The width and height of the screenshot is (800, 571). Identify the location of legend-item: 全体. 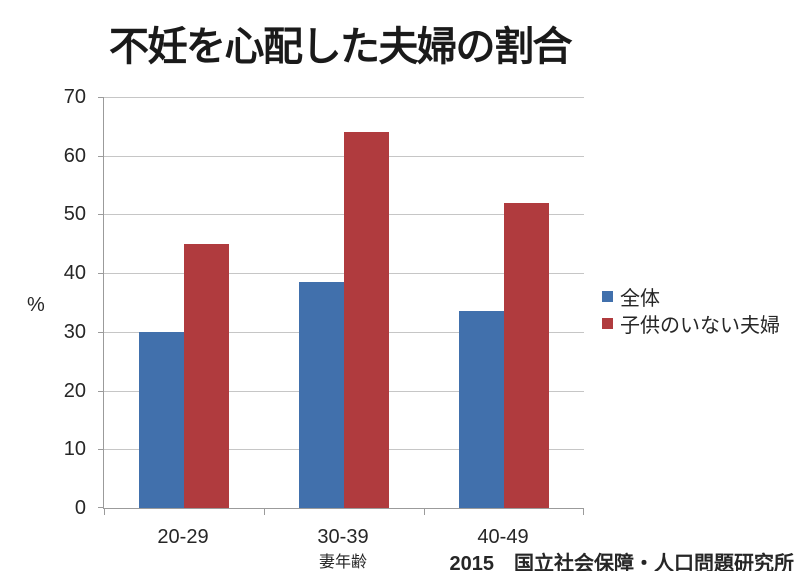
(691, 297).